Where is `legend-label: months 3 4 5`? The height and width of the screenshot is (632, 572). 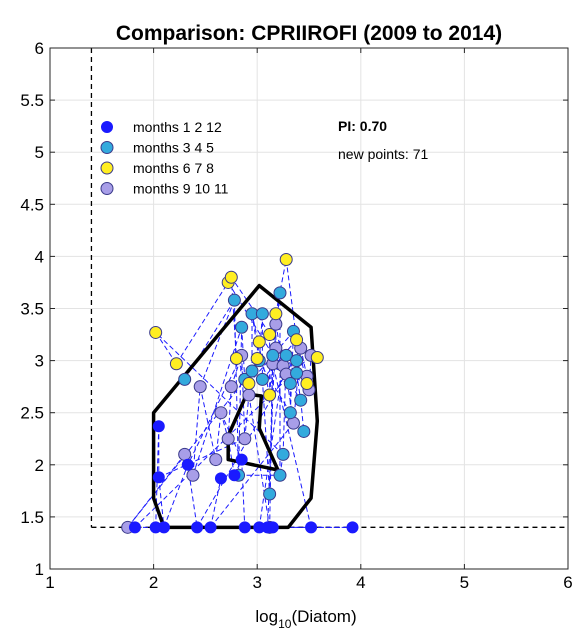 legend-label: months 3 4 5 is located at coordinates (173, 148).